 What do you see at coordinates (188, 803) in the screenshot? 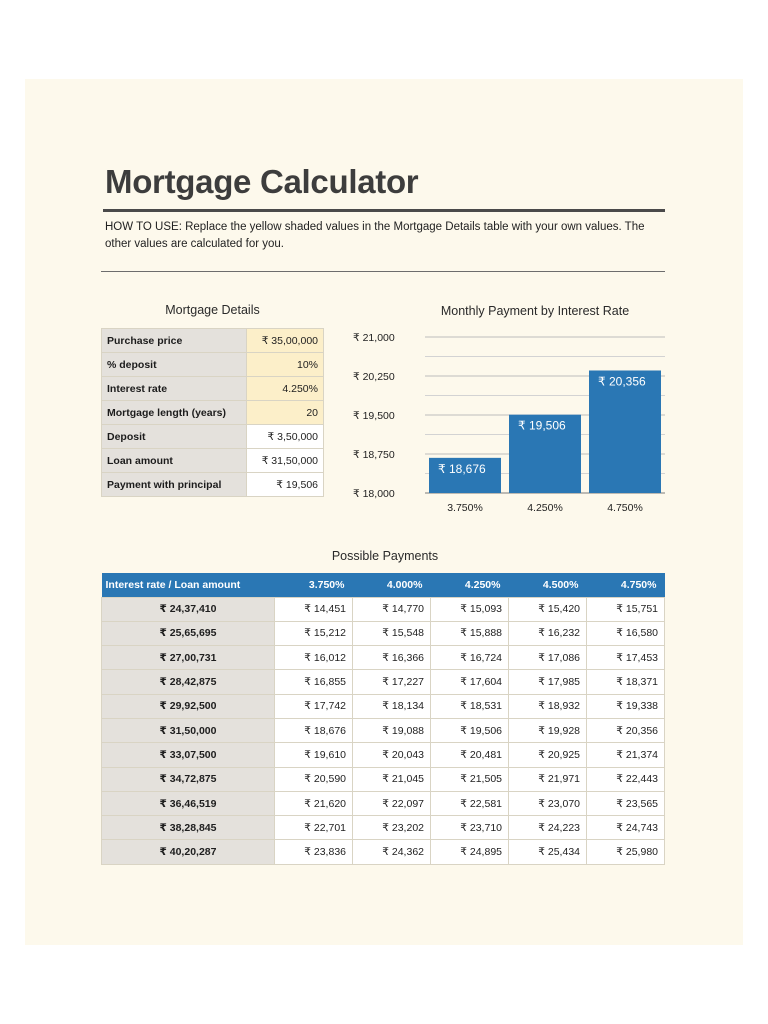
I see `loan-amount-cell: ₹ 36,46,519` at bounding box center [188, 803].